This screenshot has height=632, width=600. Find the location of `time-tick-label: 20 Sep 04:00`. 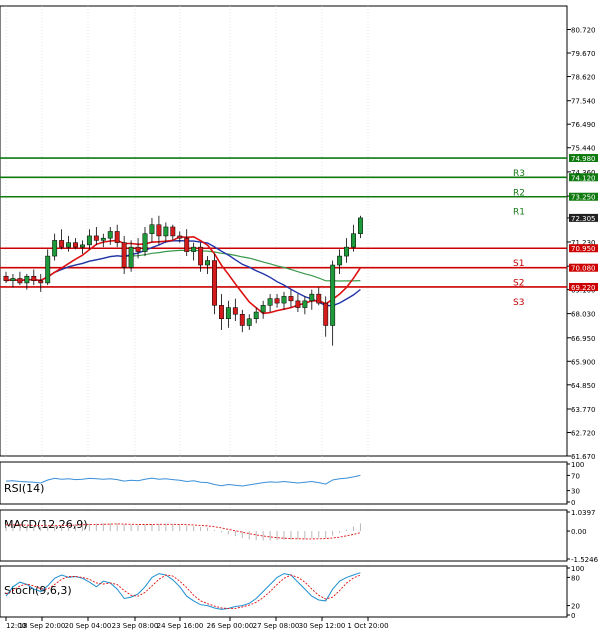

time-tick-label: 20 Sep 04:00 is located at coordinates (88, 626).